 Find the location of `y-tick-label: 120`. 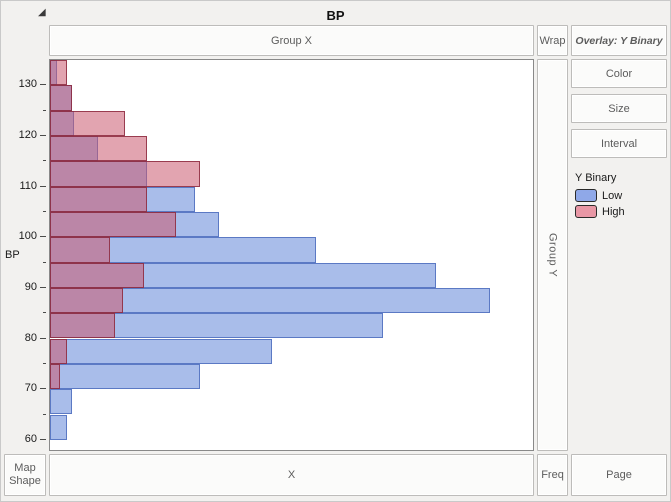

y-tick-label: 120 is located at coordinates (27, 135).